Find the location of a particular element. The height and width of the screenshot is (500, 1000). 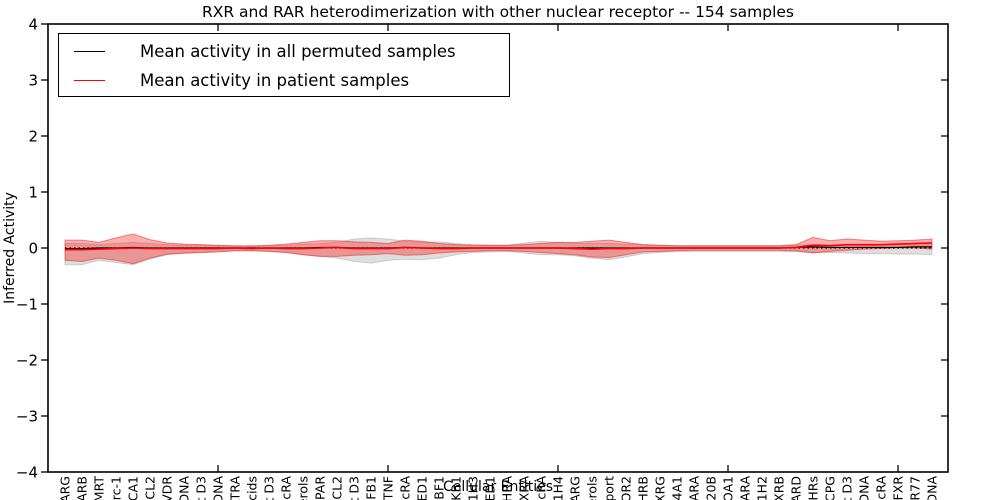

x-category-label: RPS6KB1 is located at coordinates (456, 488).